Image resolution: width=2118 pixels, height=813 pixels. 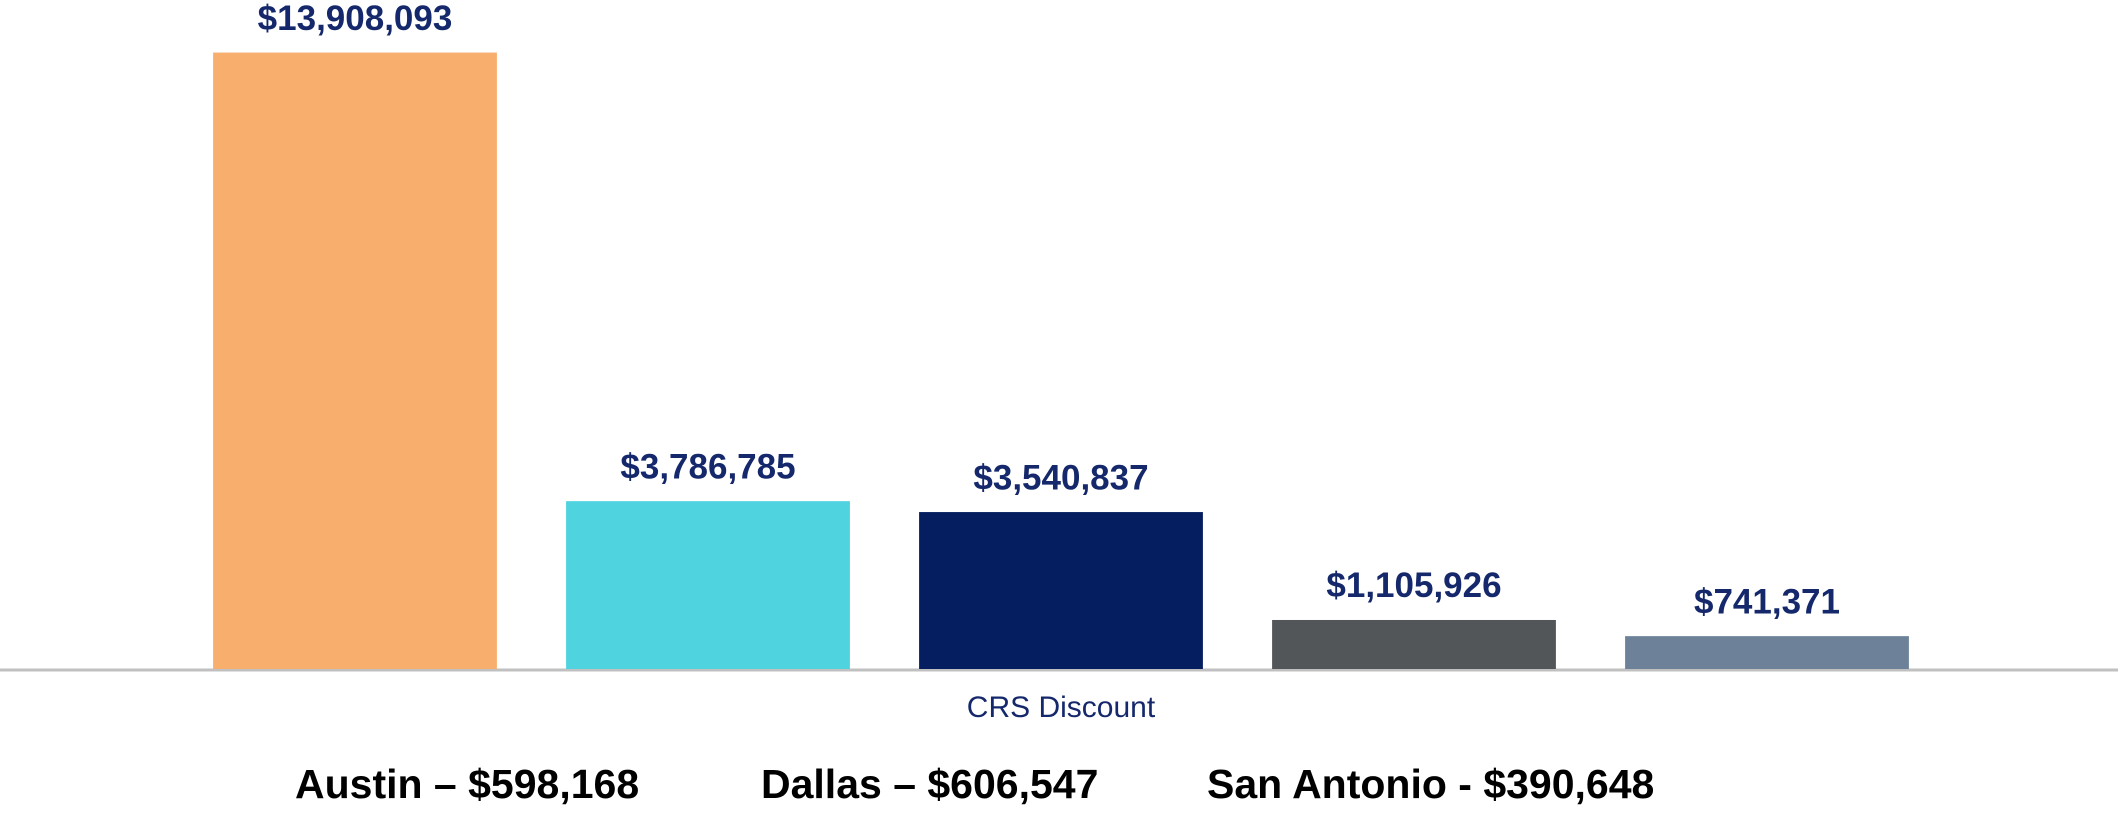 I want to click on footnote: Austin – $598,168, so click(x=467, y=784).